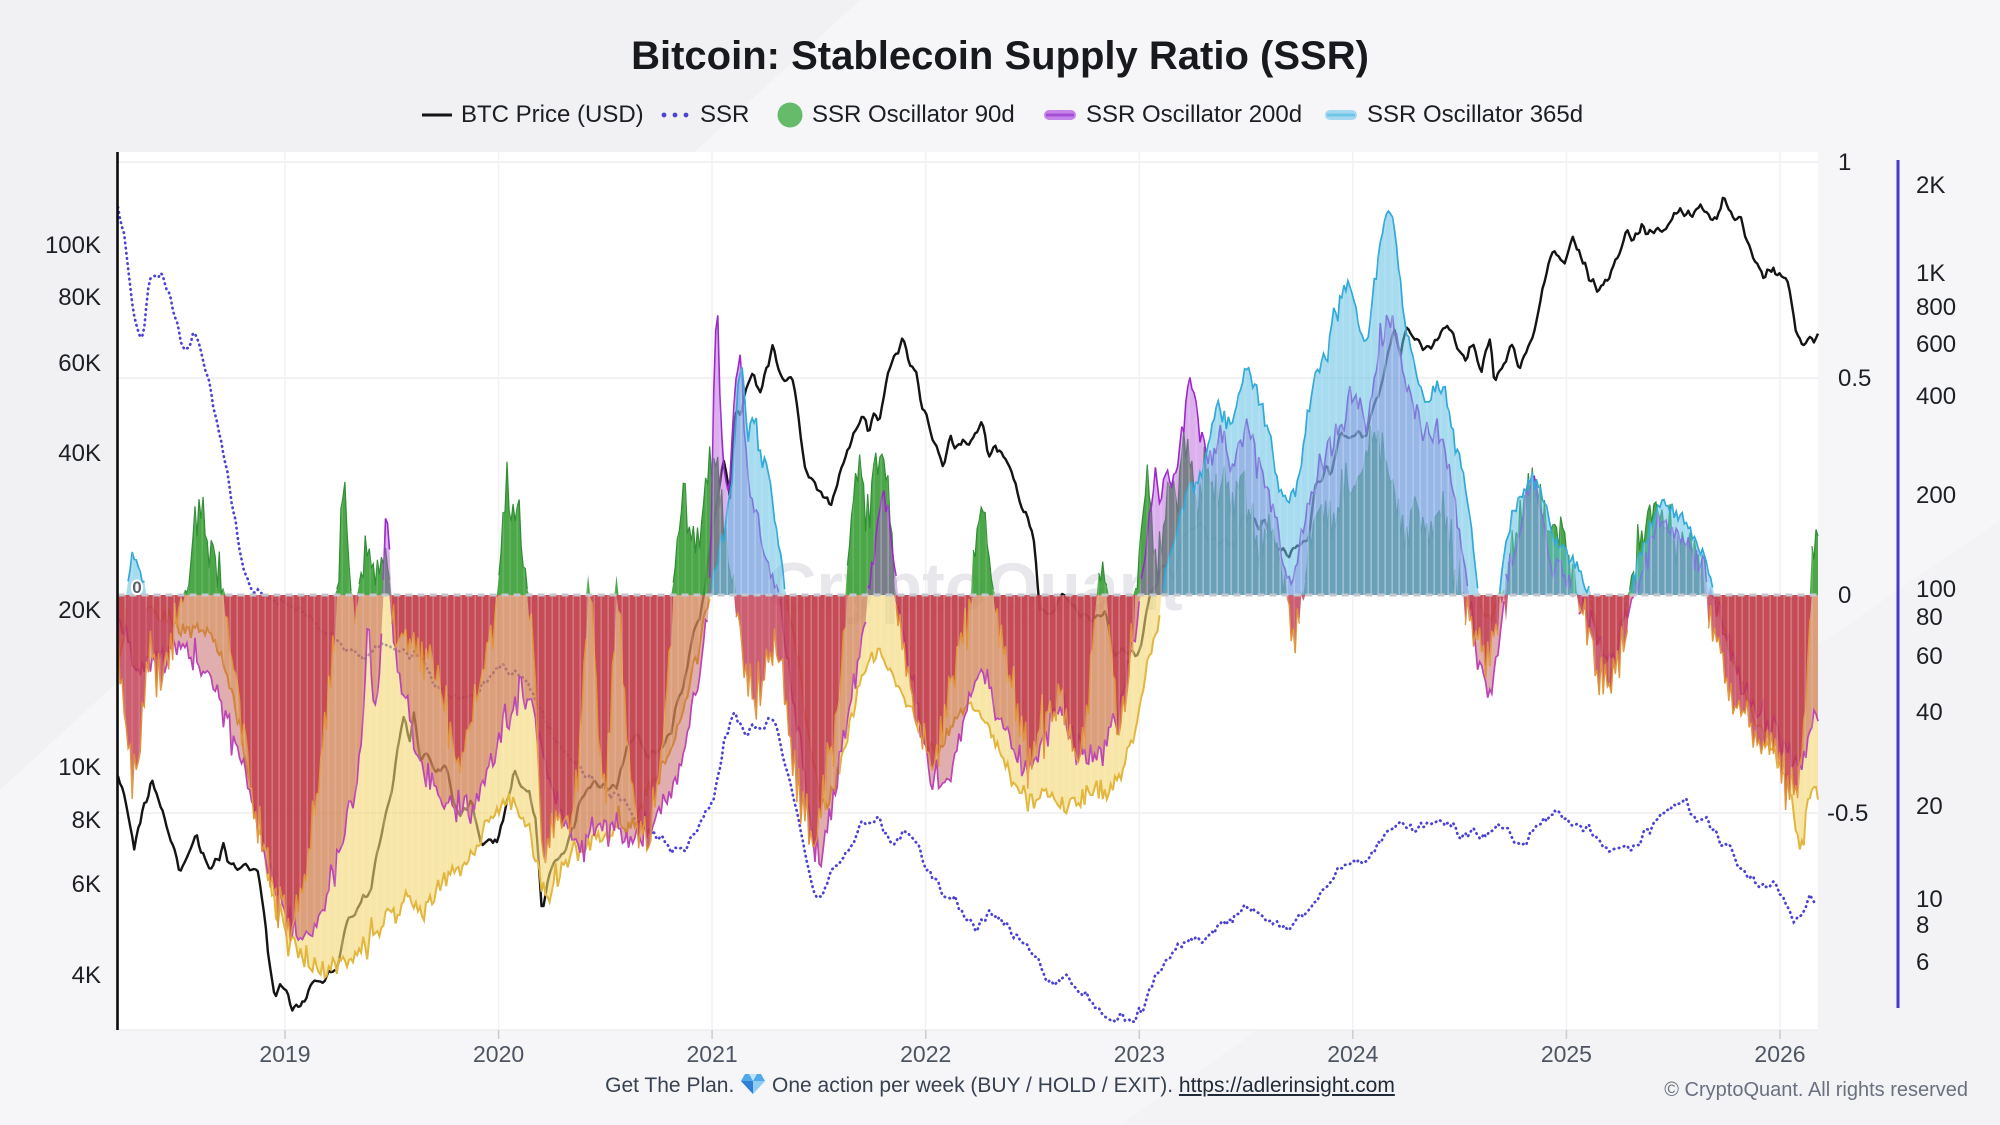  Describe the element at coordinates (1922, 925) in the screenshot. I see `svg-text: 8` at that location.